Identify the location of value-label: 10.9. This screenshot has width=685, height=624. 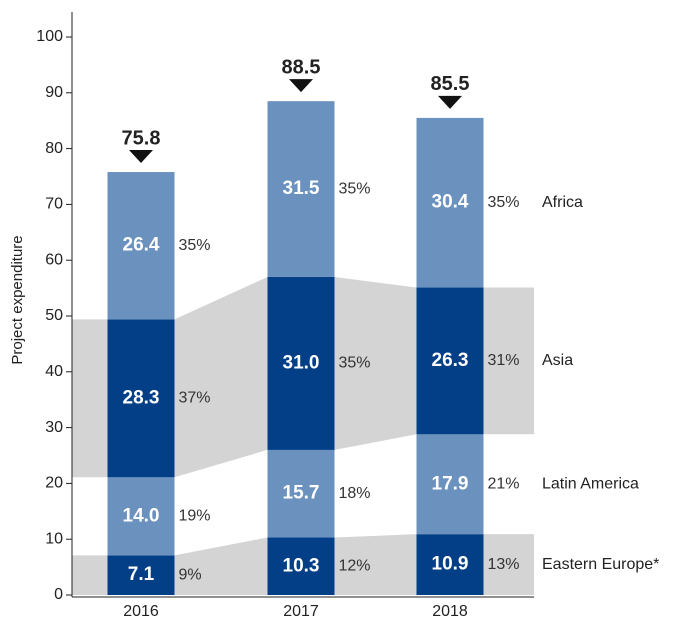
(450, 564).